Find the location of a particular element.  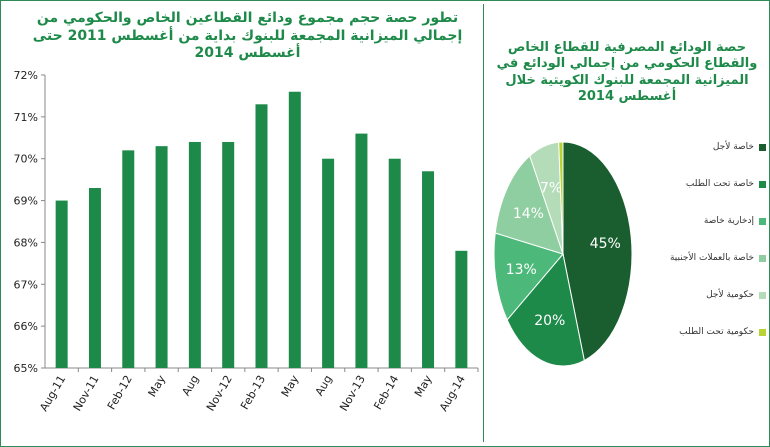

legend-item: خاصة بالعملات الأجنبية is located at coordinates (718, 258).